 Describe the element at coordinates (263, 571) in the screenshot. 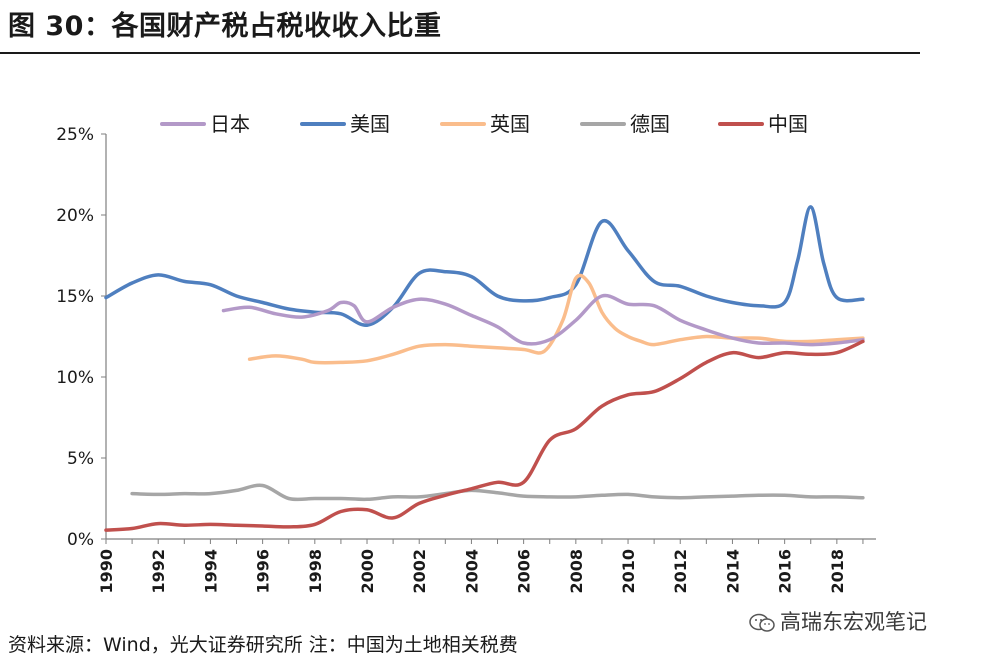

I see `x-tick-label: 1996` at that location.